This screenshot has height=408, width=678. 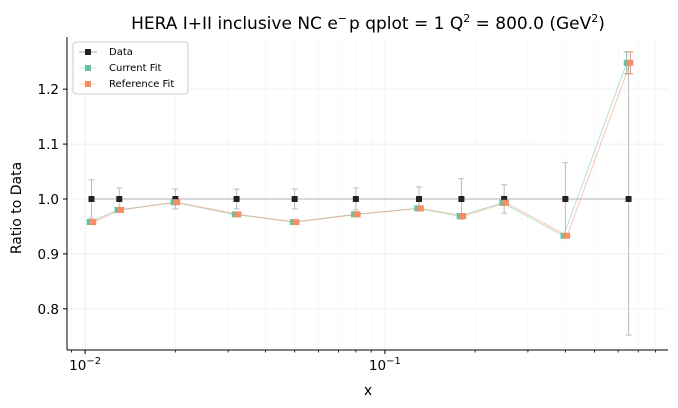 I want to click on legend-swatch-marker-current-fit, so click(x=88, y=68).